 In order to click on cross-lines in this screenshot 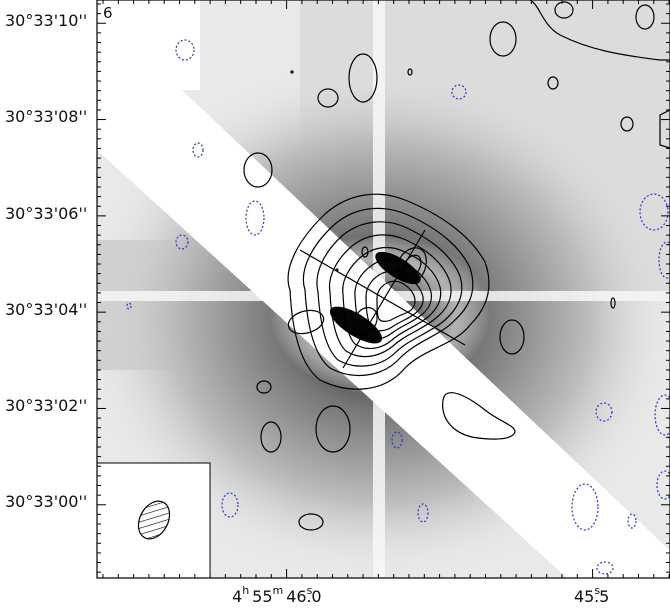, I will do `click(382, 299)`.